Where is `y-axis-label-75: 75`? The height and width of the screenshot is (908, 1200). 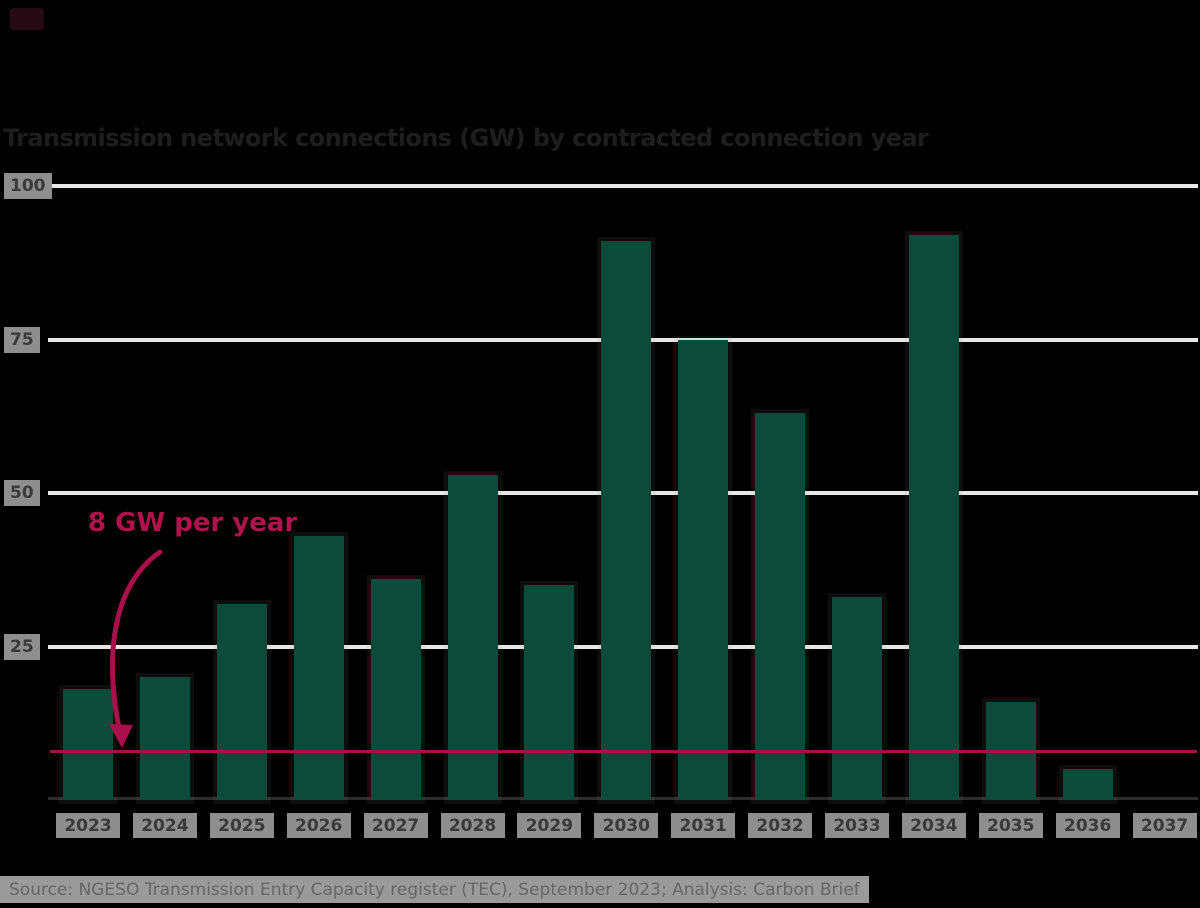 y-axis-label-75: 75 is located at coordinates (22, 339).